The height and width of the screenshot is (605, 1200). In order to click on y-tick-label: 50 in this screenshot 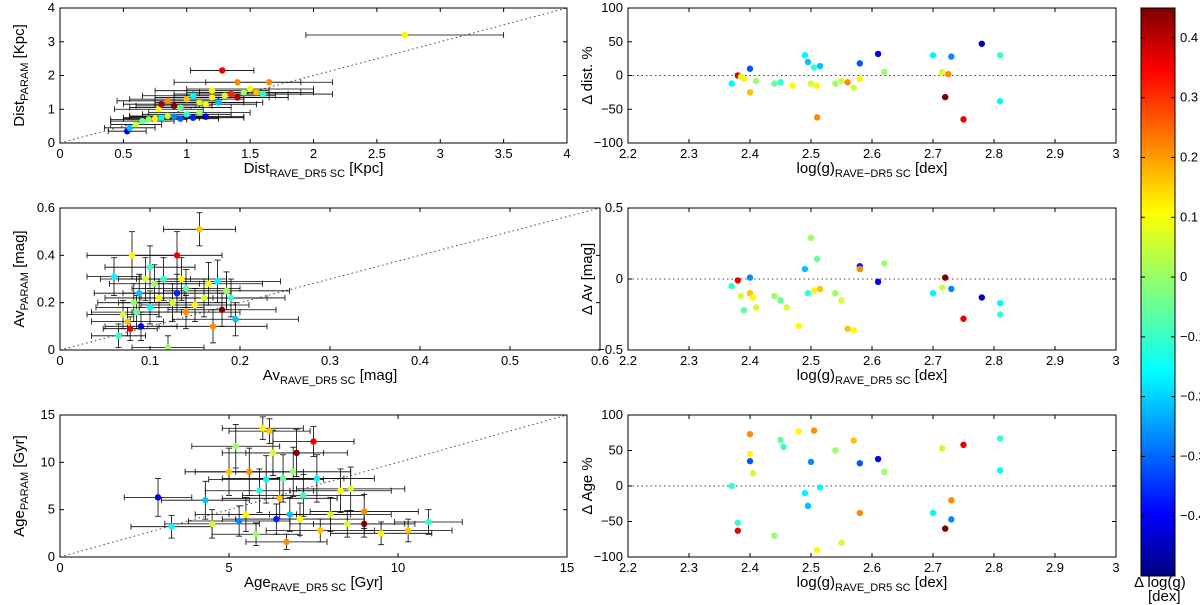, I will do `click(616, 41)`.